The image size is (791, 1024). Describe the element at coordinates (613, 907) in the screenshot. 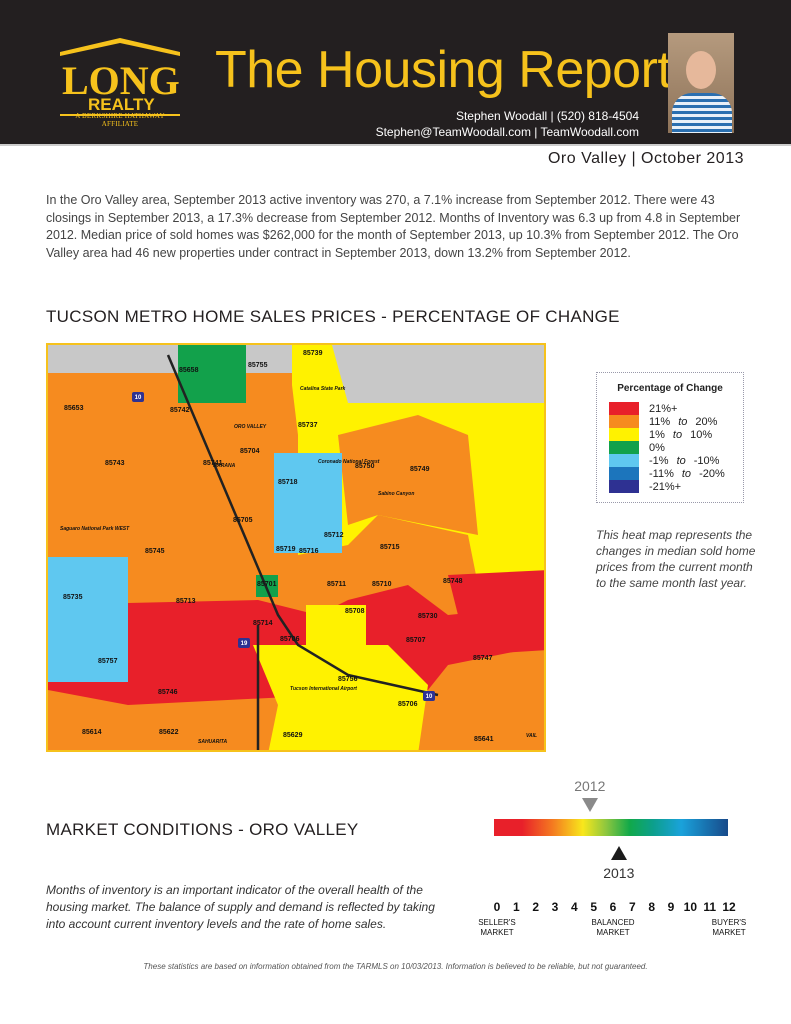

I see `scale-tick: 6` at that location.